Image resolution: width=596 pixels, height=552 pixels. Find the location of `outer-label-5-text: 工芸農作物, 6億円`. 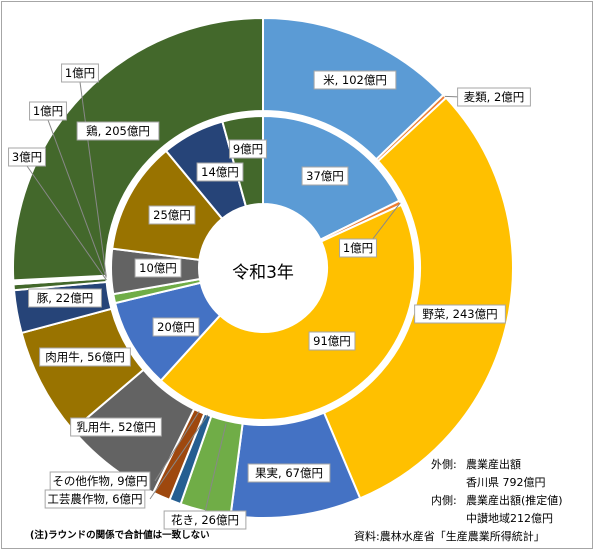

outer-label-5-text: 工芸農作物, 6億円 is located at coordinates (94, 499).